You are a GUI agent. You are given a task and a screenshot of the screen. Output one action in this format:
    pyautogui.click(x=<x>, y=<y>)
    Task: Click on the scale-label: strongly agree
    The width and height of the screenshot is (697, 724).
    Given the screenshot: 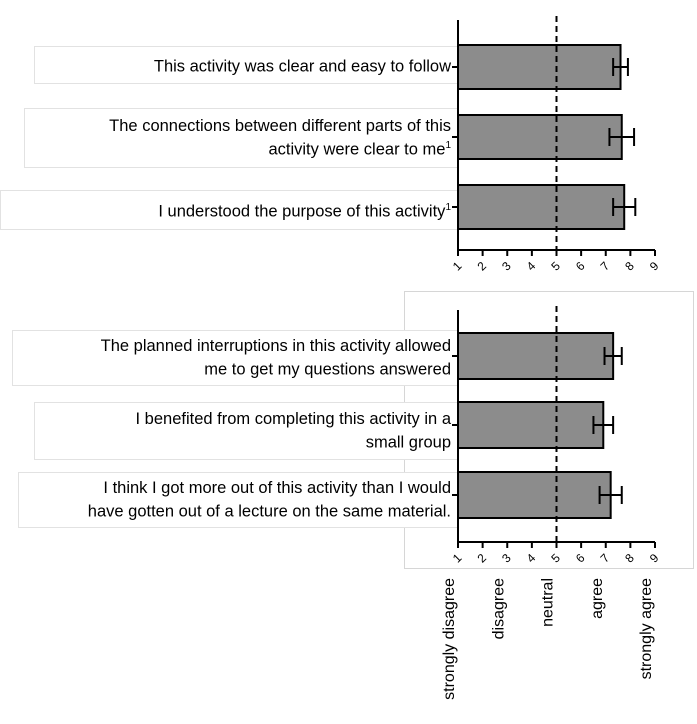 What is the action you would take?
    pyautogui.click(x=646, y=628)
    